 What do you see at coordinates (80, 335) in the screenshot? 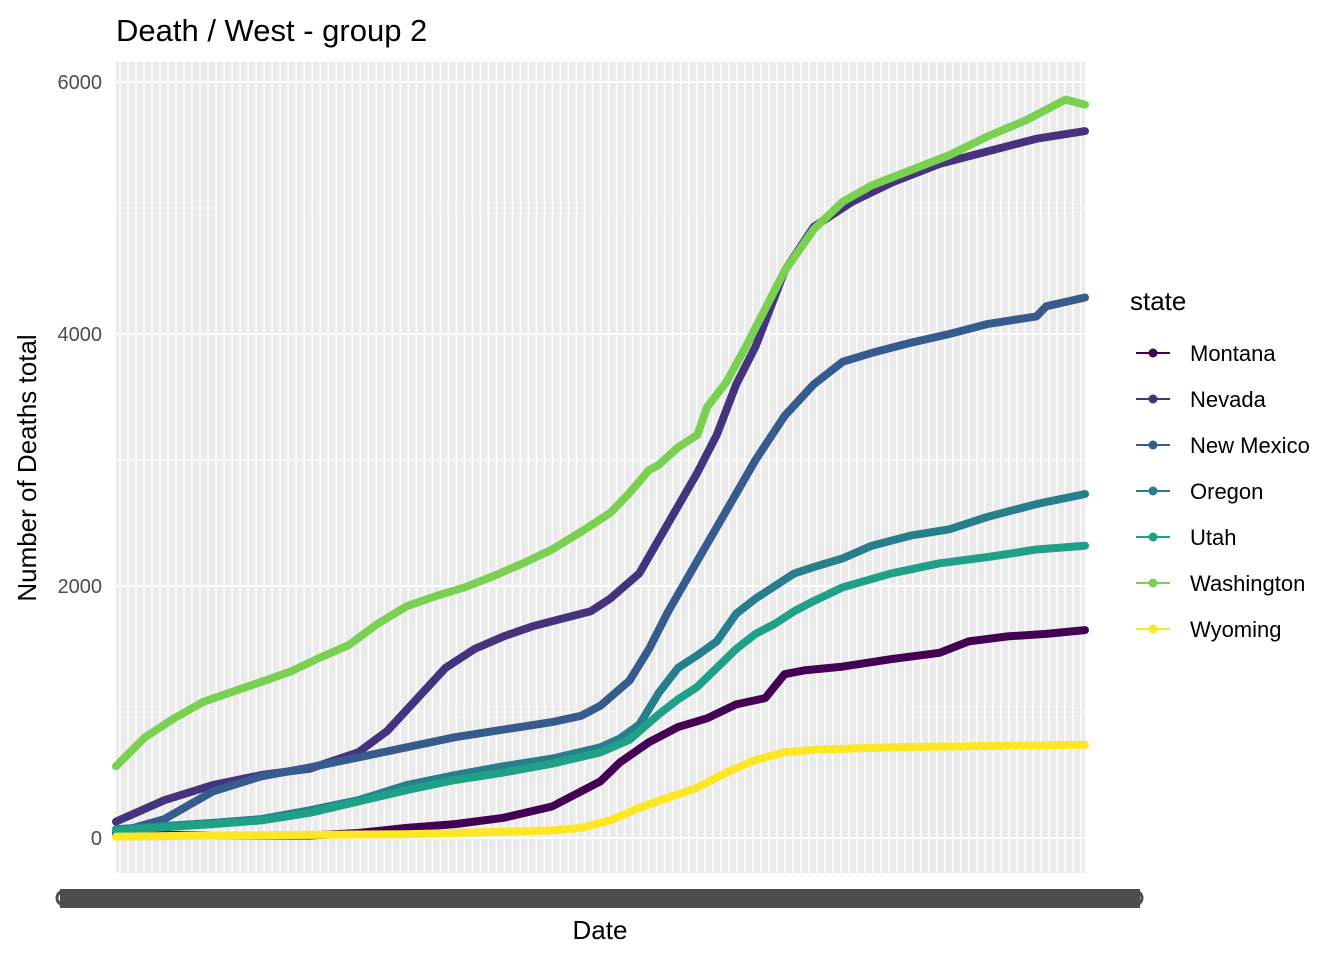
I see `y-tick-label: 4000` at bounding box center [80, 335].